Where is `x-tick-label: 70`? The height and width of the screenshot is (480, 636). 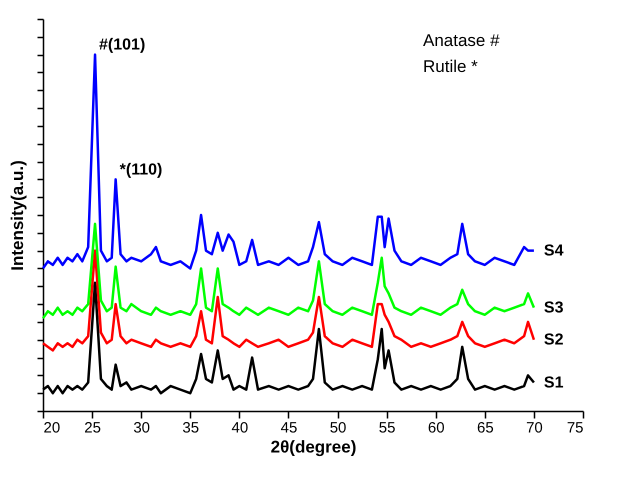 x-tick-label: 70 is located at coordinates (534, 428).